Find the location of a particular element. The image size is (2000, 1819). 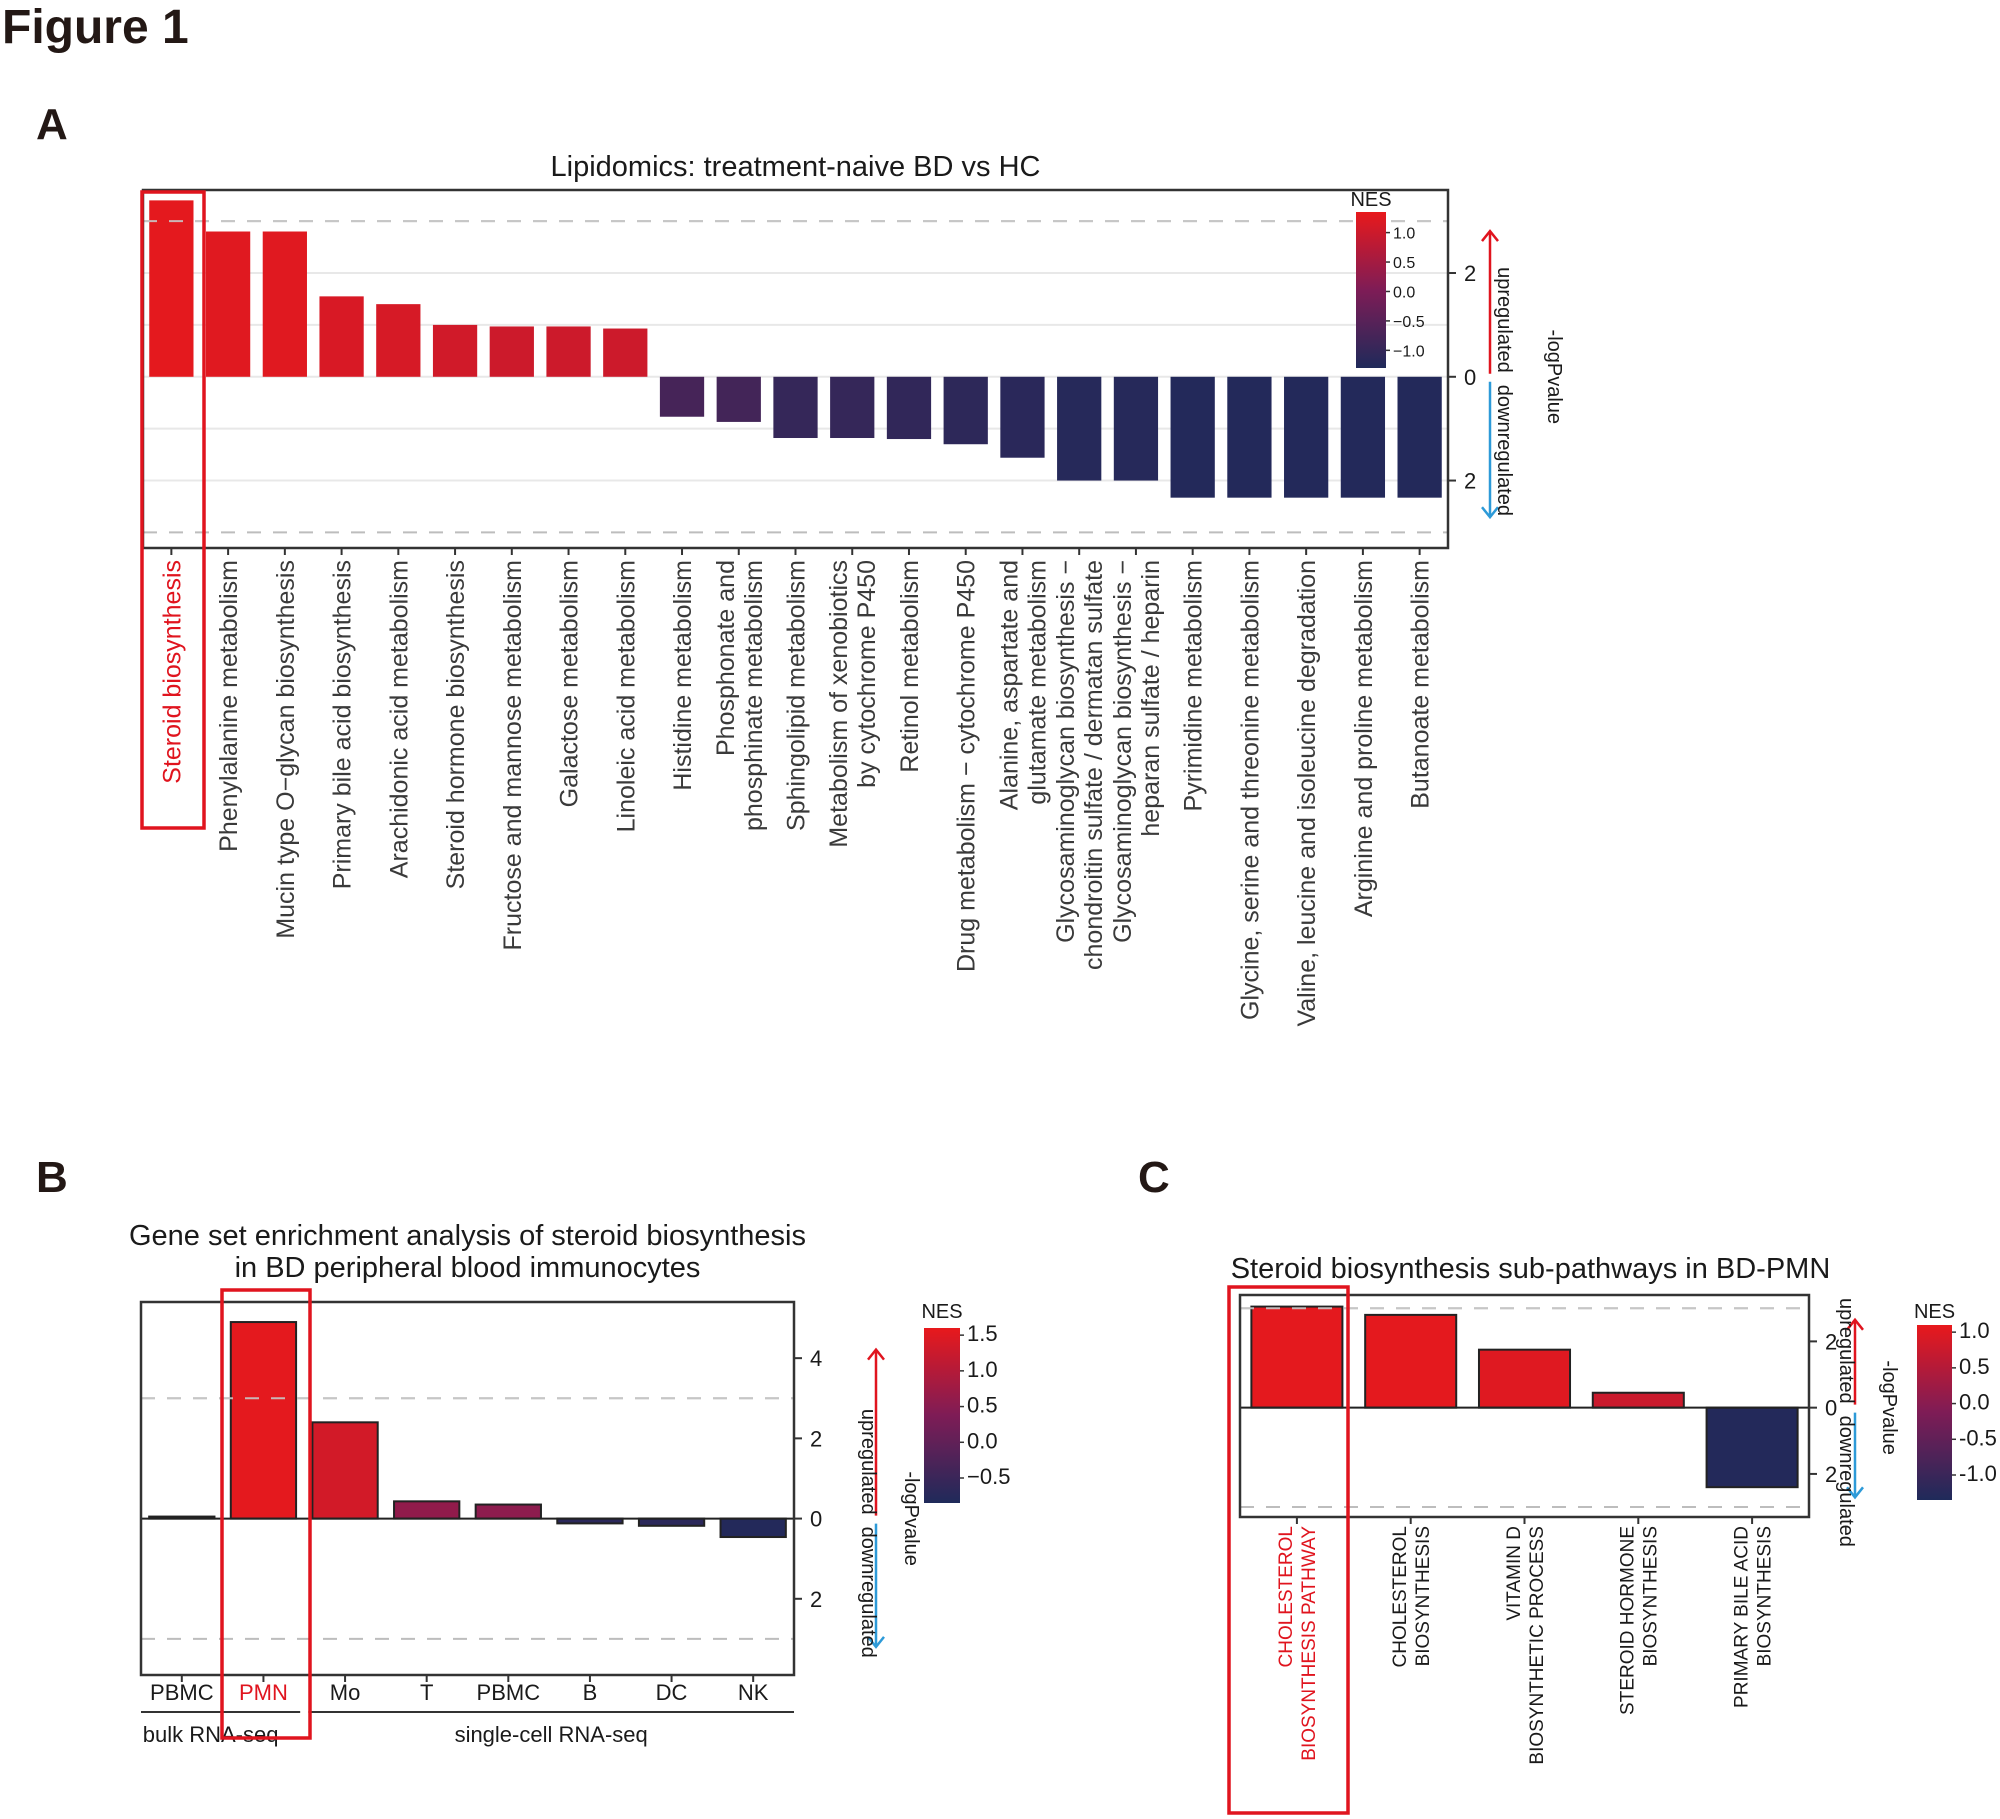

x-category-label: CHOLESTEROL is located at coordinates (1400, 1596).